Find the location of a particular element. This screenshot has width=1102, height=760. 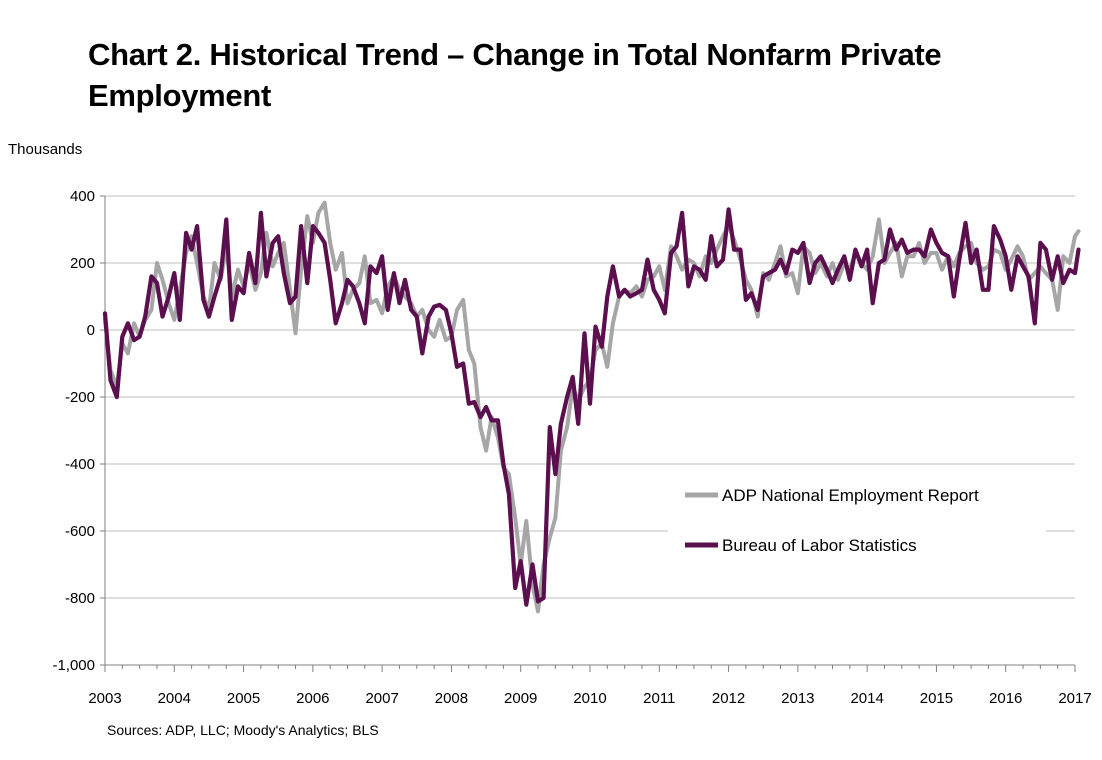

x-tick-label: 2010 is located at coordinates (589, 698).